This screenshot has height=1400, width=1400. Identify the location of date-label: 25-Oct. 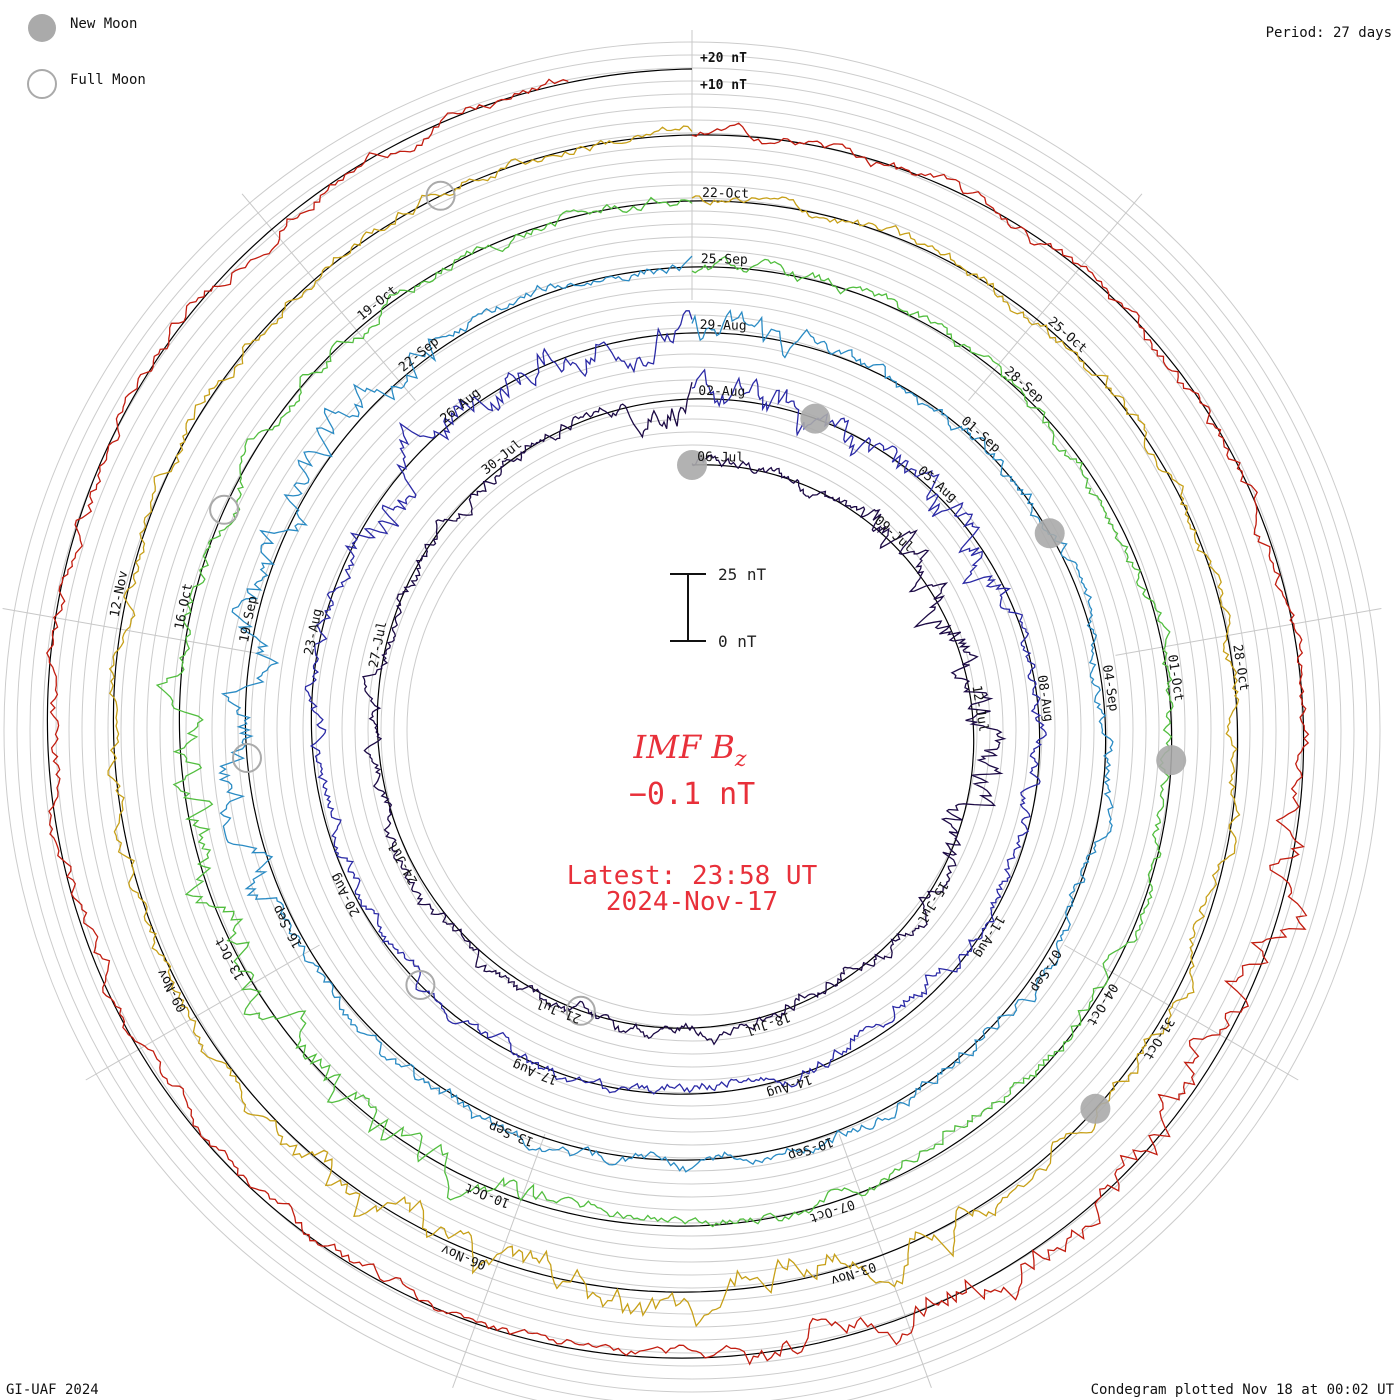
(1067, 335).